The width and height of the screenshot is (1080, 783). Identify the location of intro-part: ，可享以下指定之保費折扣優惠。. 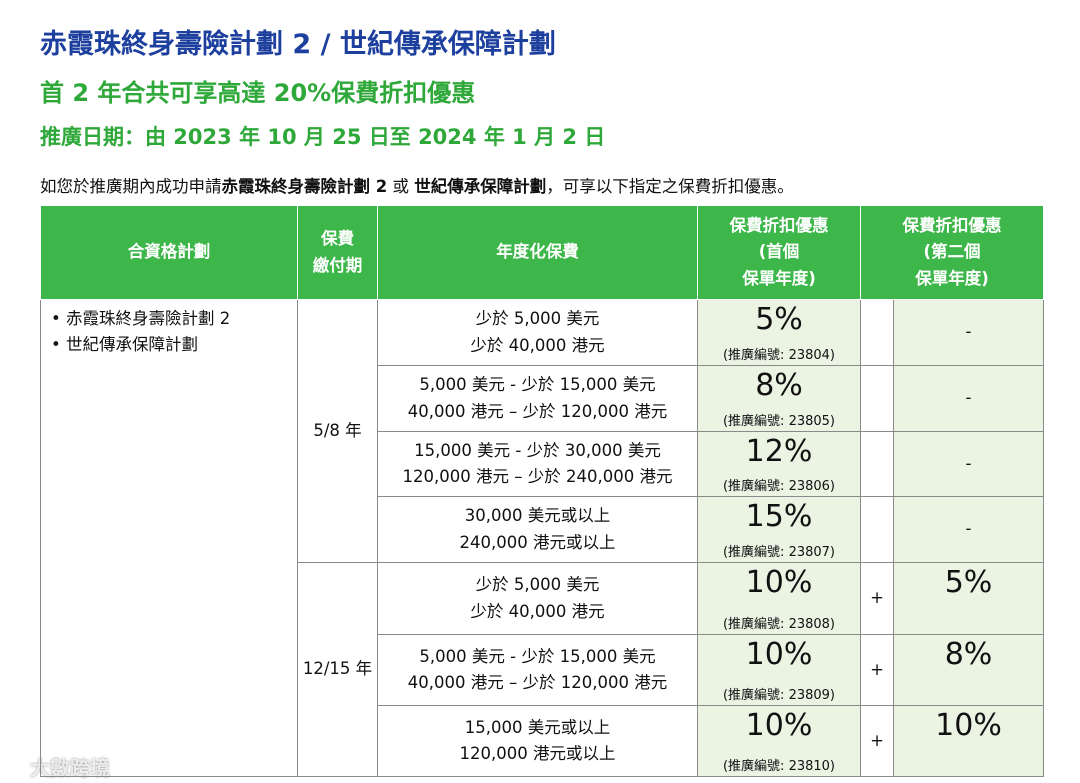
(670, 186).